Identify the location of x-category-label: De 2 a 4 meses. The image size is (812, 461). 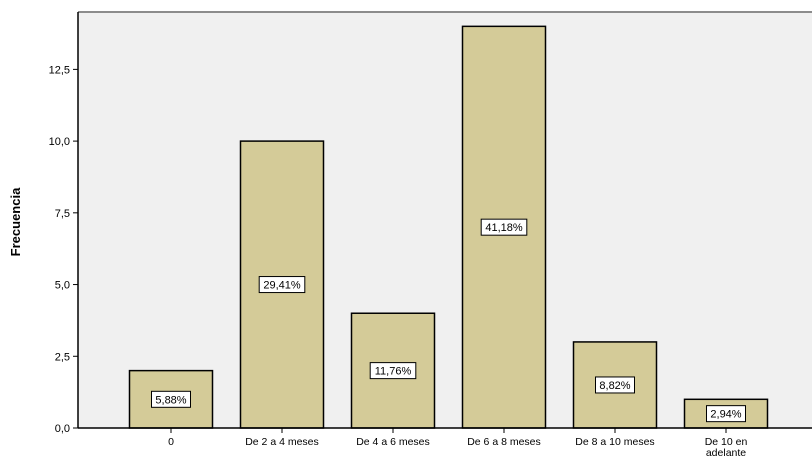
(282, 442).